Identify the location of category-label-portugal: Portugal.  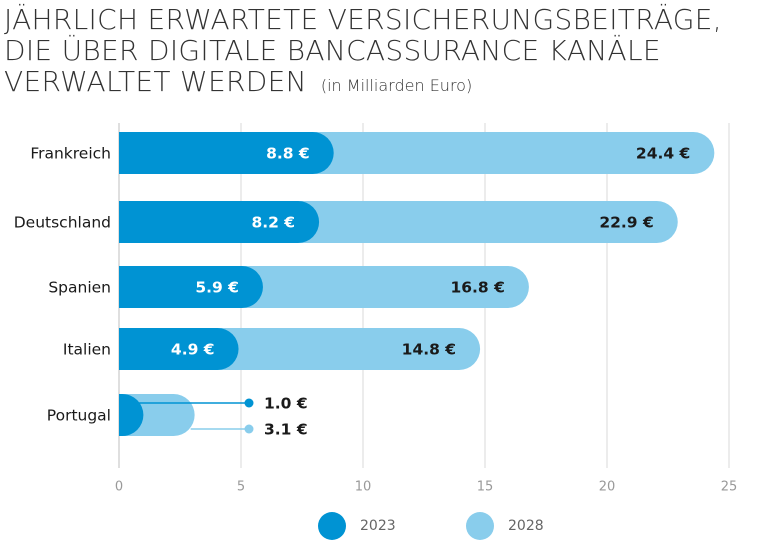
(79, 416).